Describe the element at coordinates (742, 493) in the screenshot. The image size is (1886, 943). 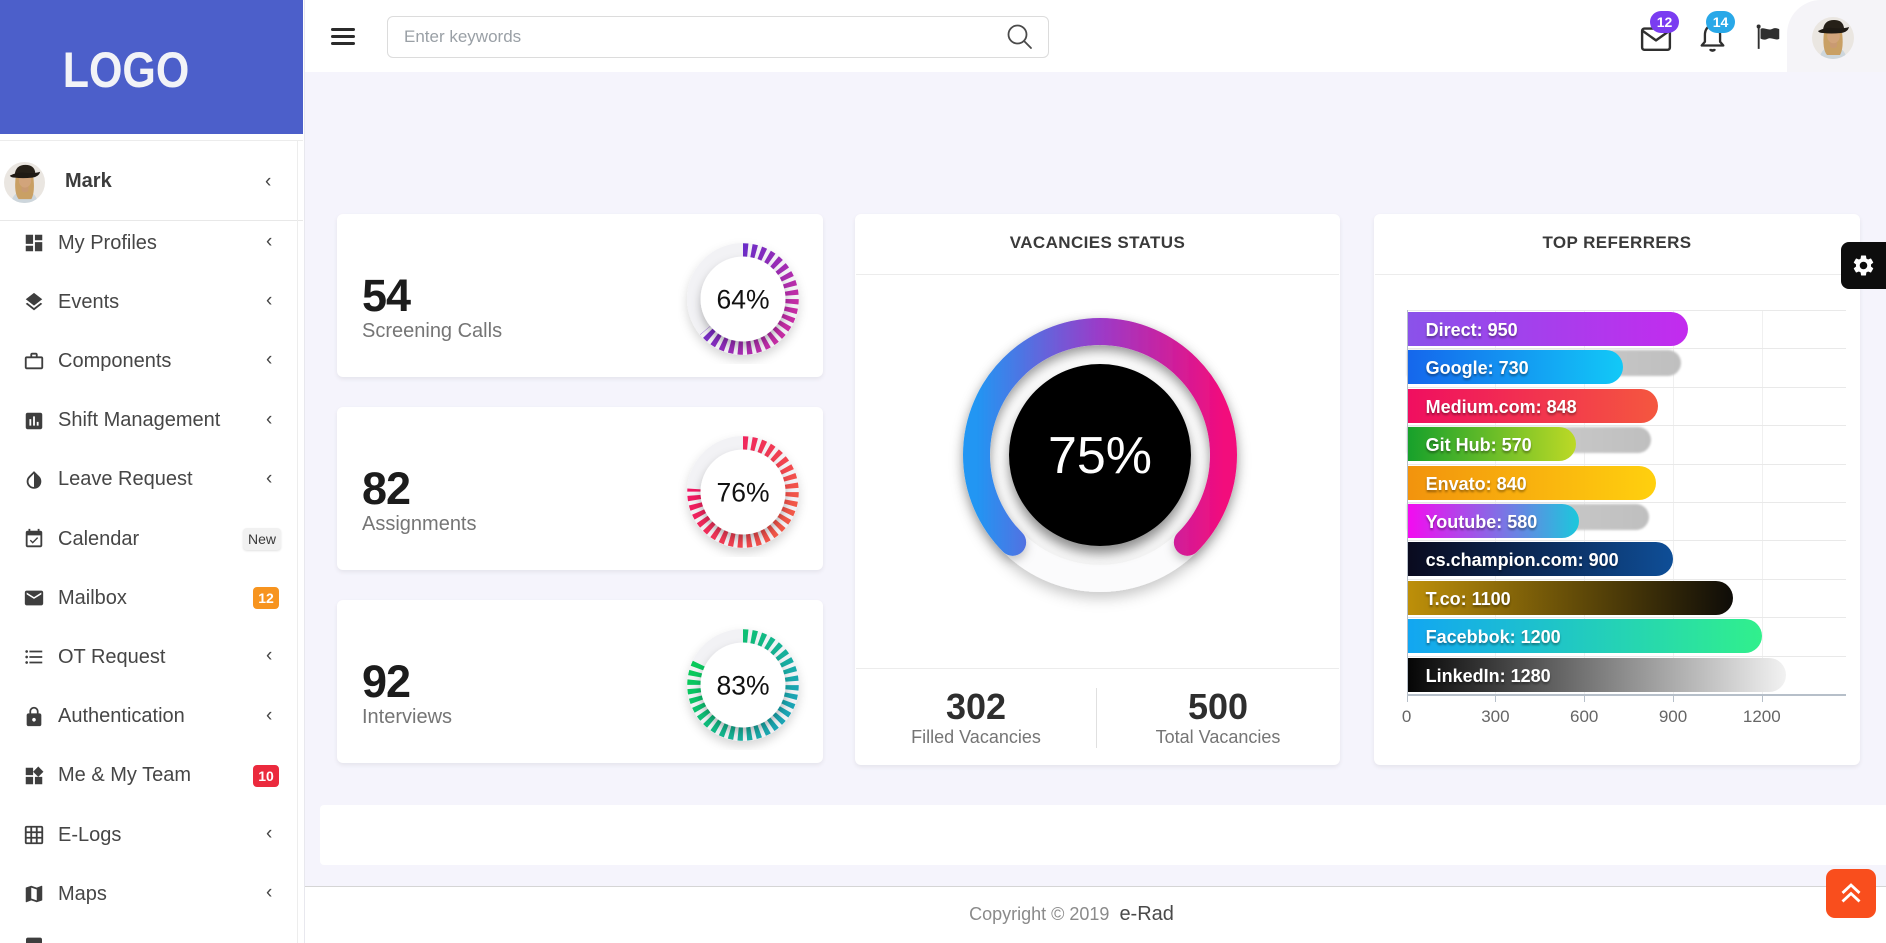
I see `svg-text: 76%` at that location.